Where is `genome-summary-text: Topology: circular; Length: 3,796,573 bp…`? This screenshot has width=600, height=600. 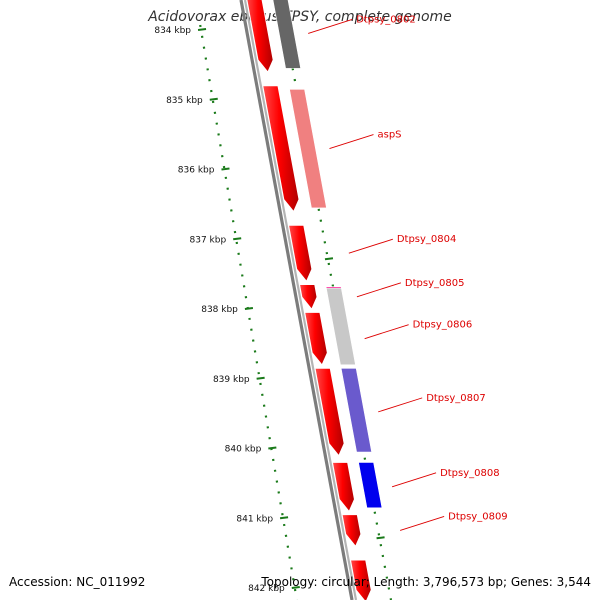
genome-summary-text: Topology: circular; Length: 3,796,573 bp… is located at coordinates (426, 582).